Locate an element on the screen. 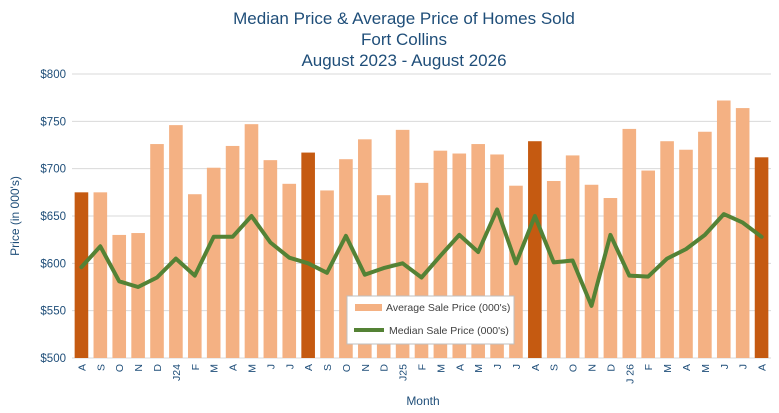 The image size is (779, 413). y-axis-ticks: $500 $550 $600 $650 $700 $750 $800 is located at coordinates (53, 217).